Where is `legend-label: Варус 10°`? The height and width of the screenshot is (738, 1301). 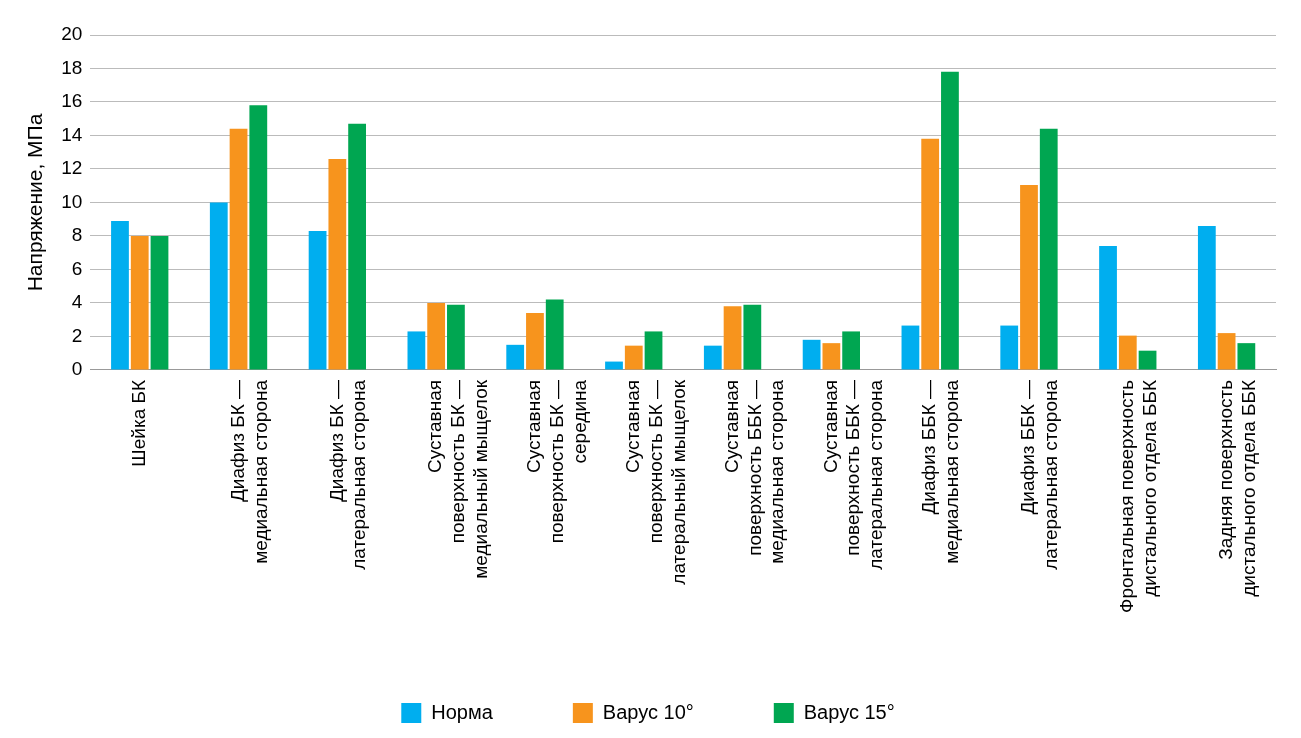 legend-label: Варус 10° is located at coordinates (648, 711).